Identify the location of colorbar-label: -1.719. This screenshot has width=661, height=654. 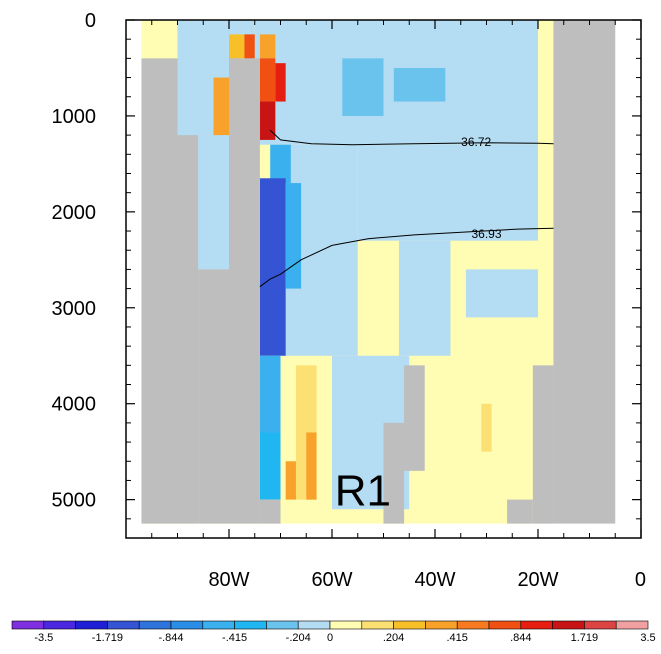
(107, 638).